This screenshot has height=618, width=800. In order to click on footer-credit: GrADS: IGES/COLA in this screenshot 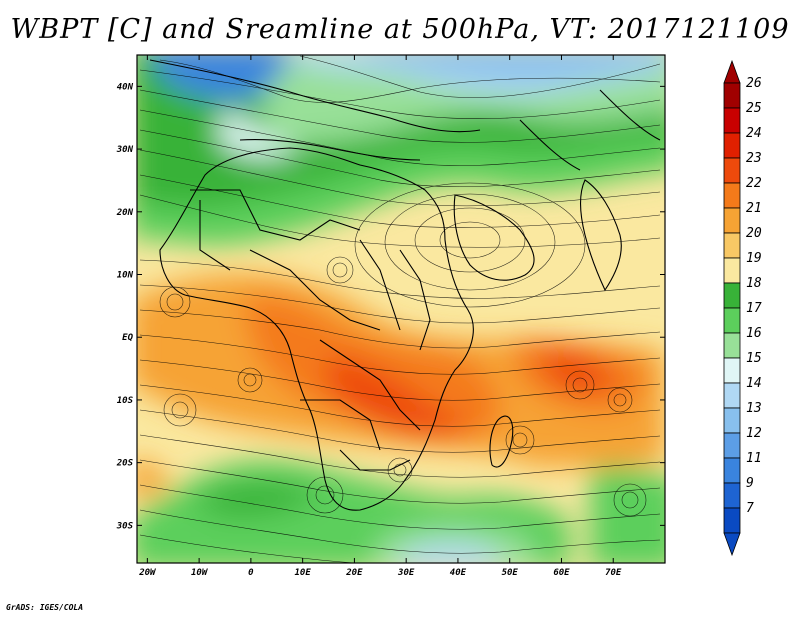, I will do `click(45, 607)`.